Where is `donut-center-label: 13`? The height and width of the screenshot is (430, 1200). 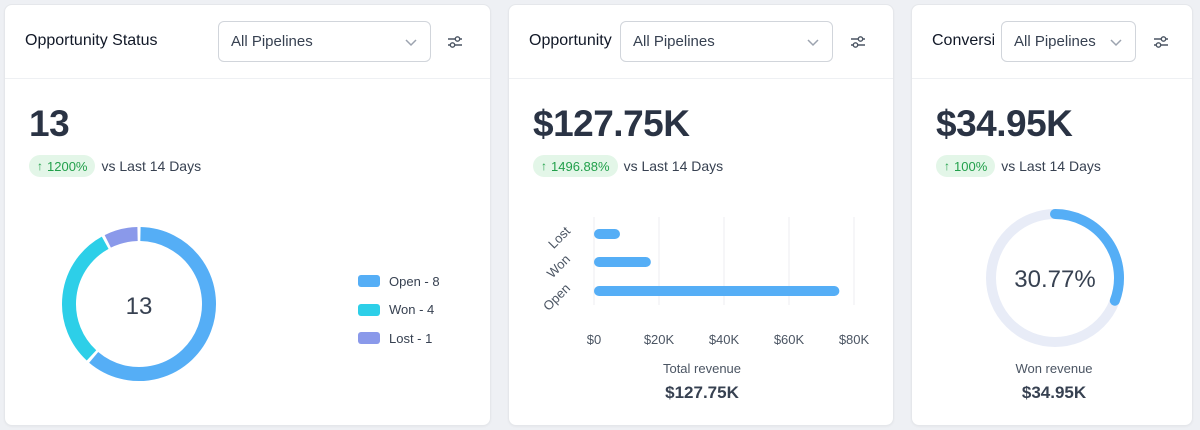 donut-center-label: 13 is located at coordinates (139, 306).